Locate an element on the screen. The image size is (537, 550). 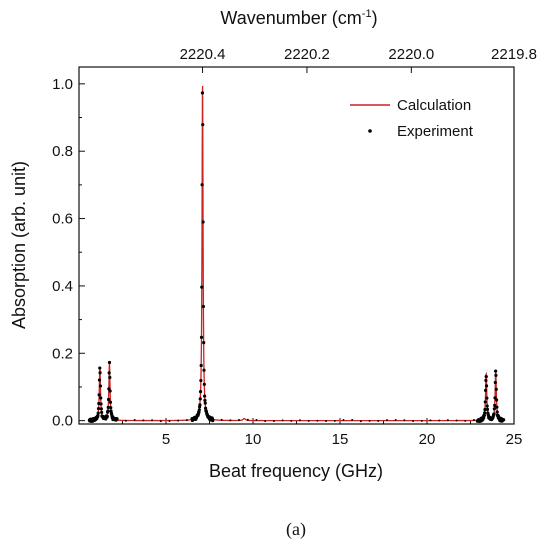
legend-label-calculation: Calculation is located at coordinates (434, 105).